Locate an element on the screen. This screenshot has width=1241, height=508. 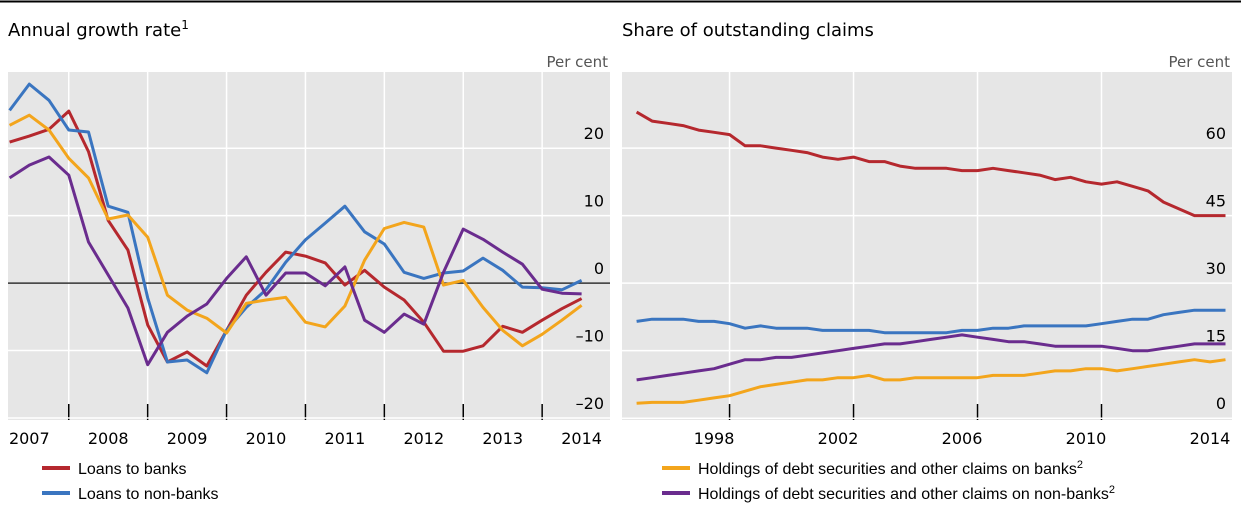
x-tick-label: 2006 is located at coordinates (962, 438).